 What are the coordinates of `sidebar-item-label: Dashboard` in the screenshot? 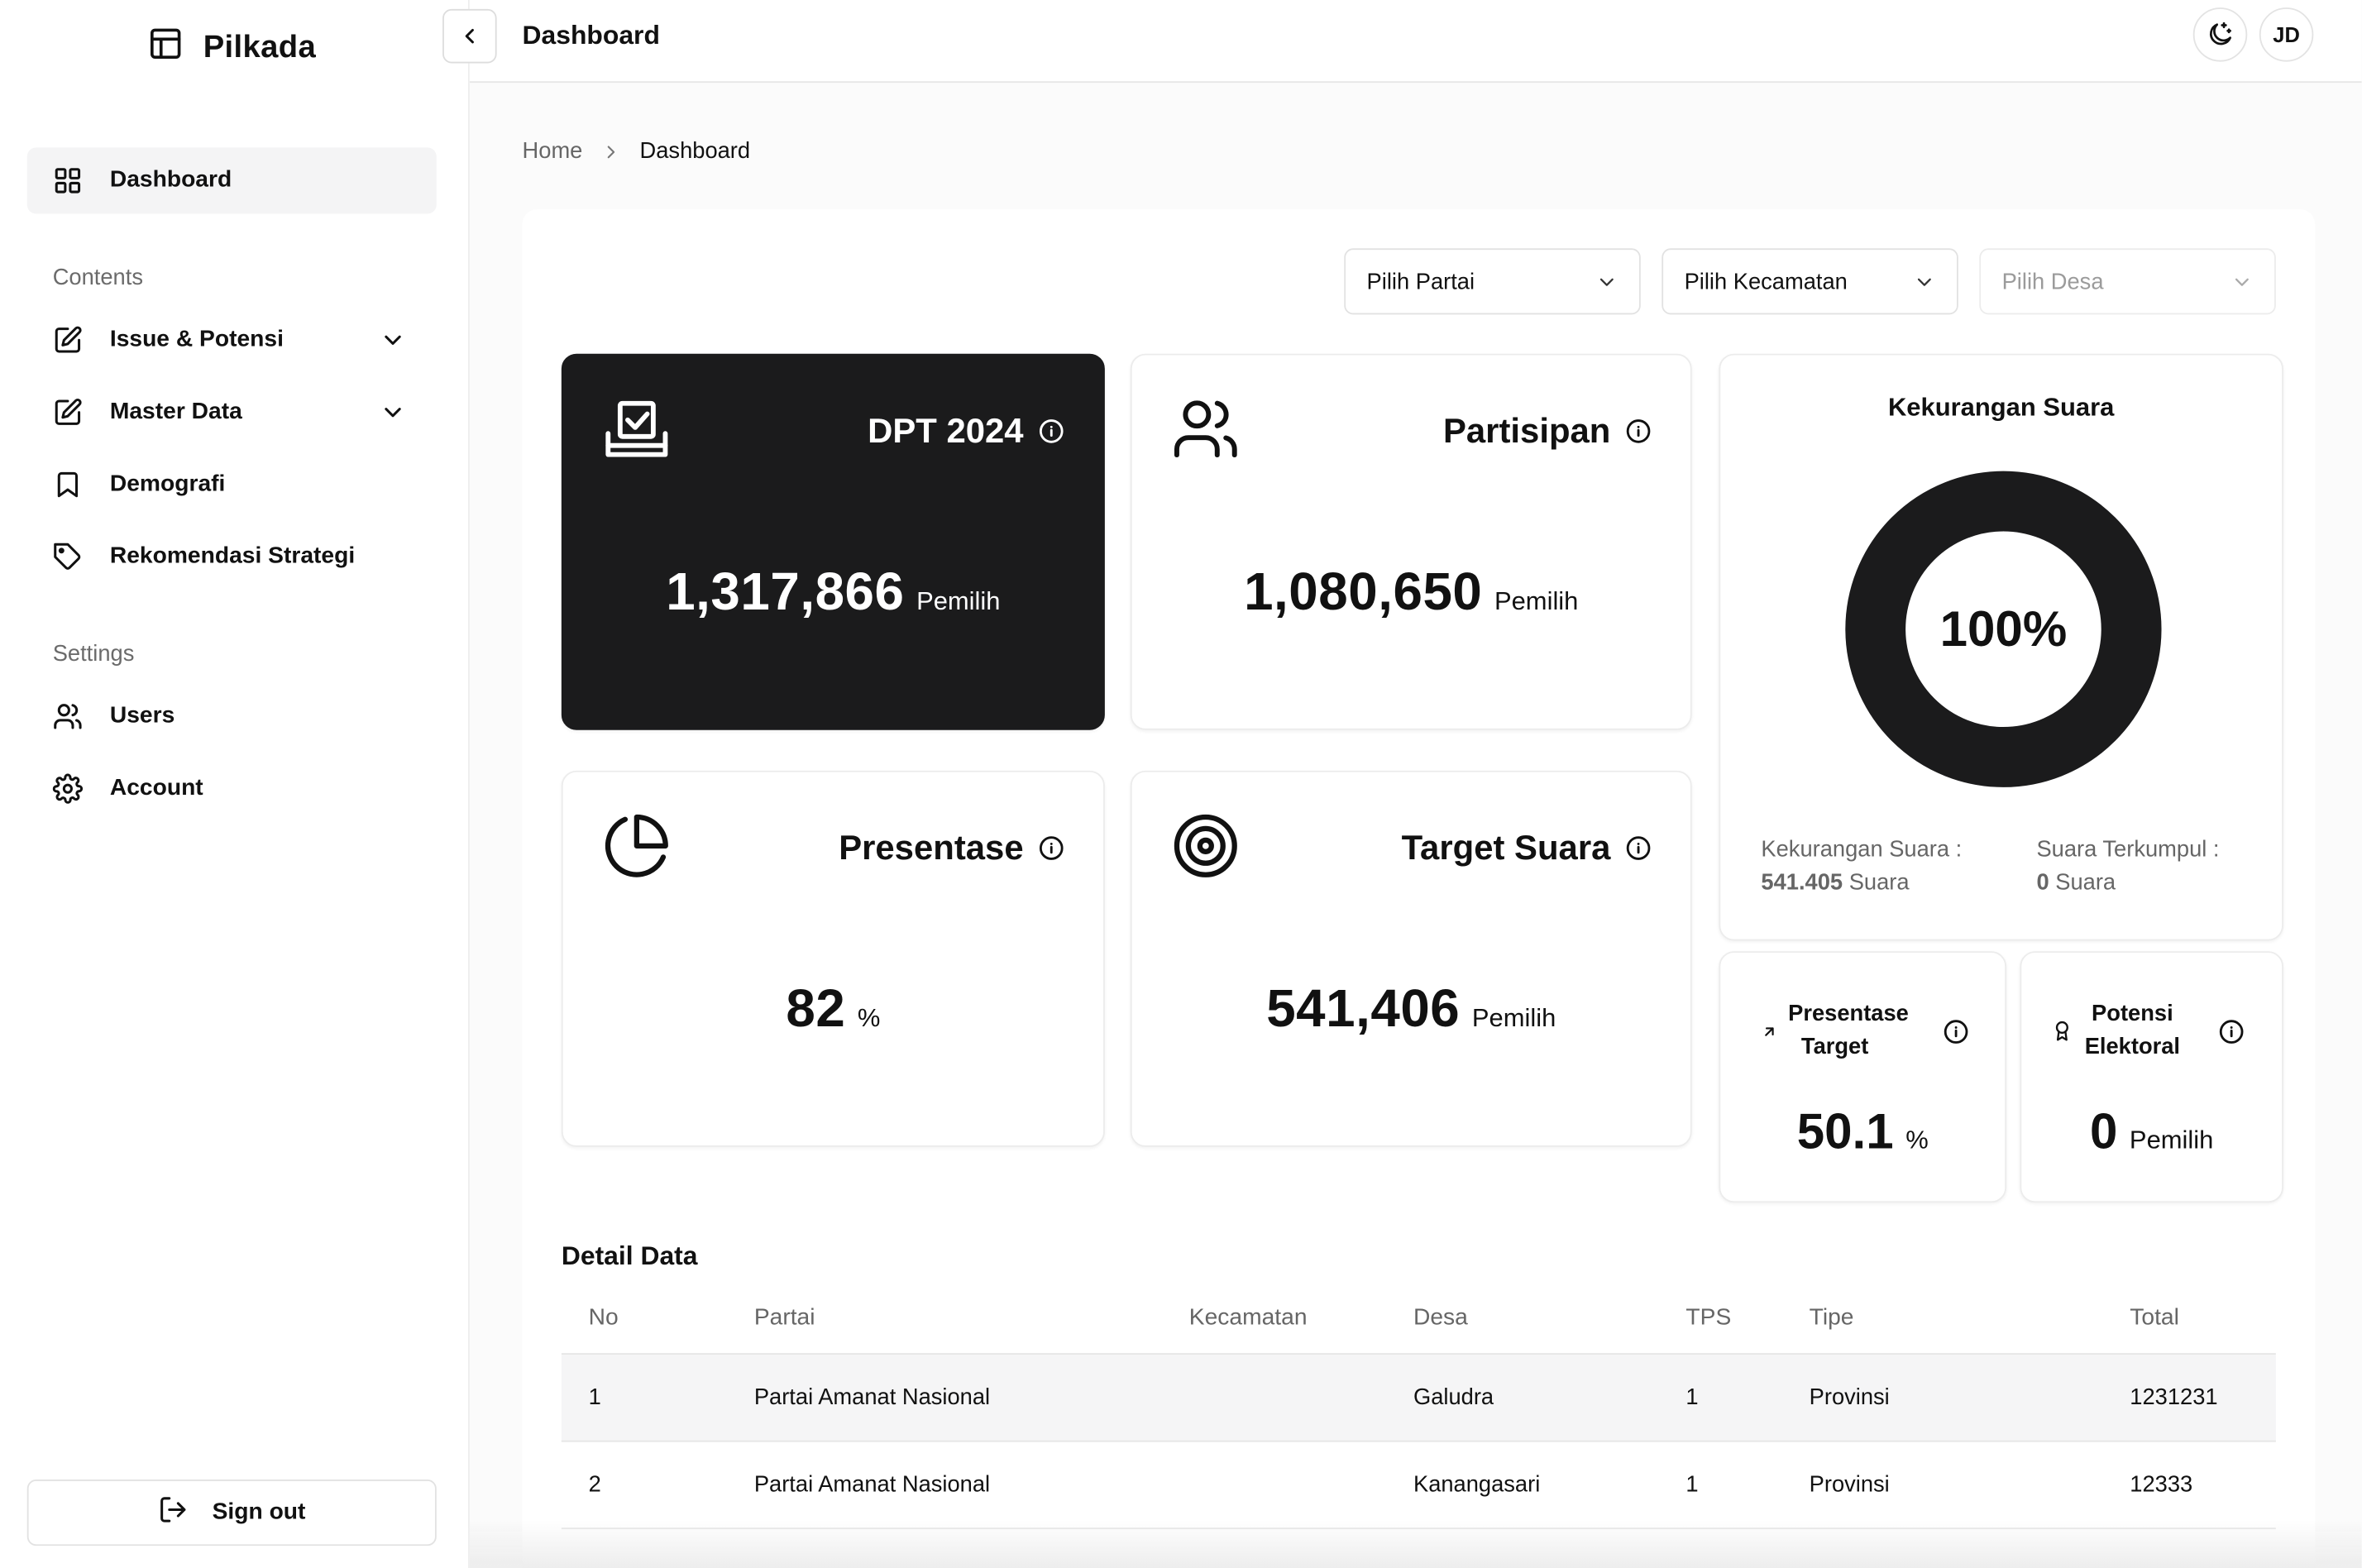 It's located at (170, 180).